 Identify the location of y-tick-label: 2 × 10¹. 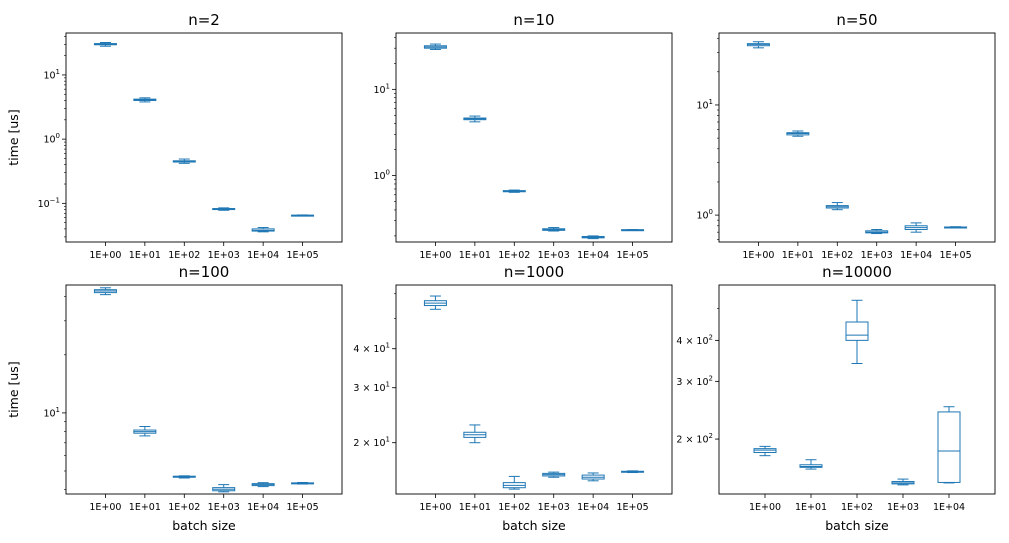
(371, 443).